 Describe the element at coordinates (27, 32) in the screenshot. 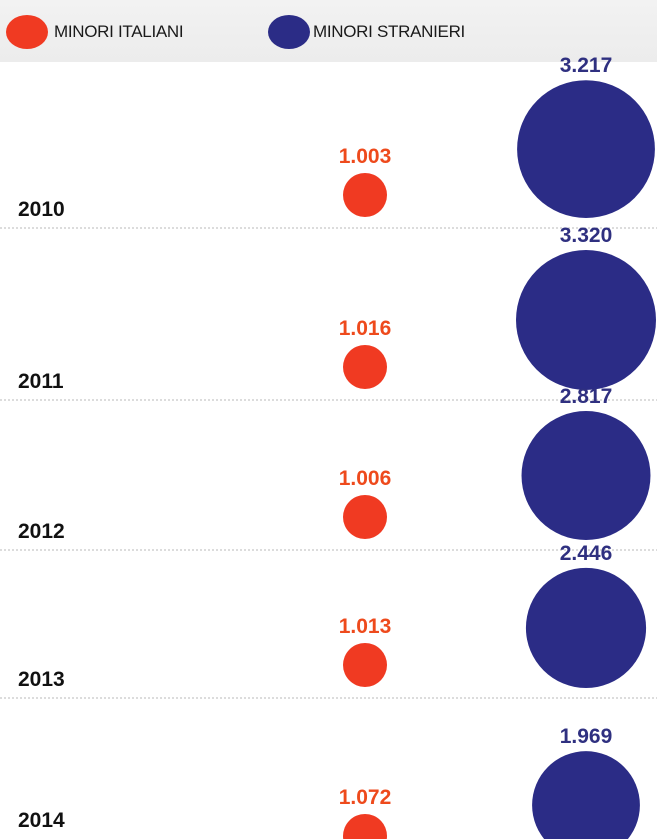

I see `legend-italiani-swatch` at that location.